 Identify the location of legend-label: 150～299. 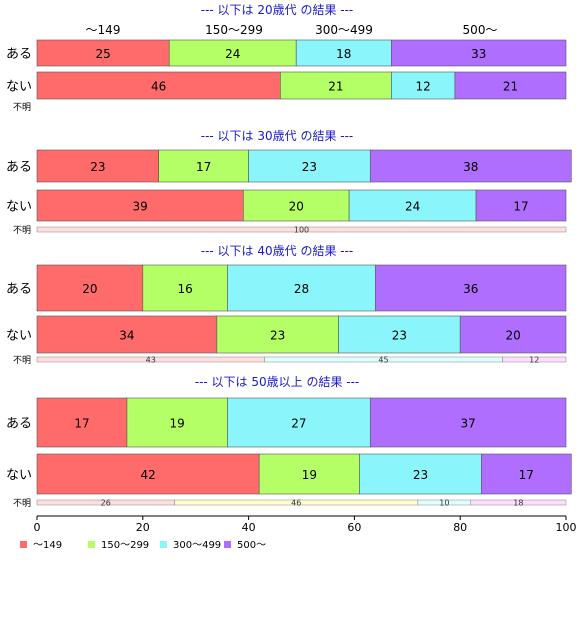
(125, 545).